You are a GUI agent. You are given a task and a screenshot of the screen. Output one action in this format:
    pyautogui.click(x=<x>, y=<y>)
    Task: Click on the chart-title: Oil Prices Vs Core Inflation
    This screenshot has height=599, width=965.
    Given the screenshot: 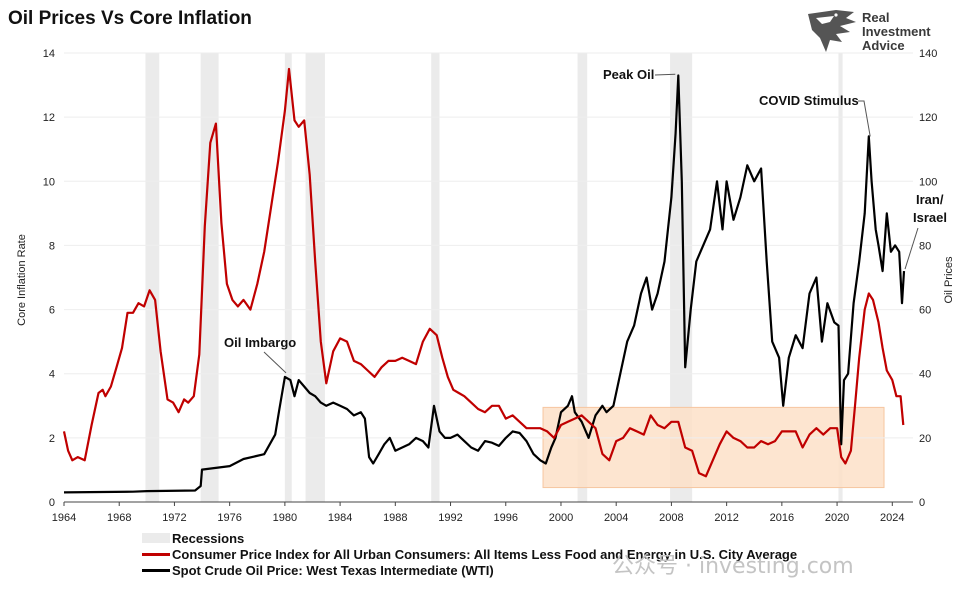 What is the action you would take?
    pyautogui.click(x=130, y=18)
    